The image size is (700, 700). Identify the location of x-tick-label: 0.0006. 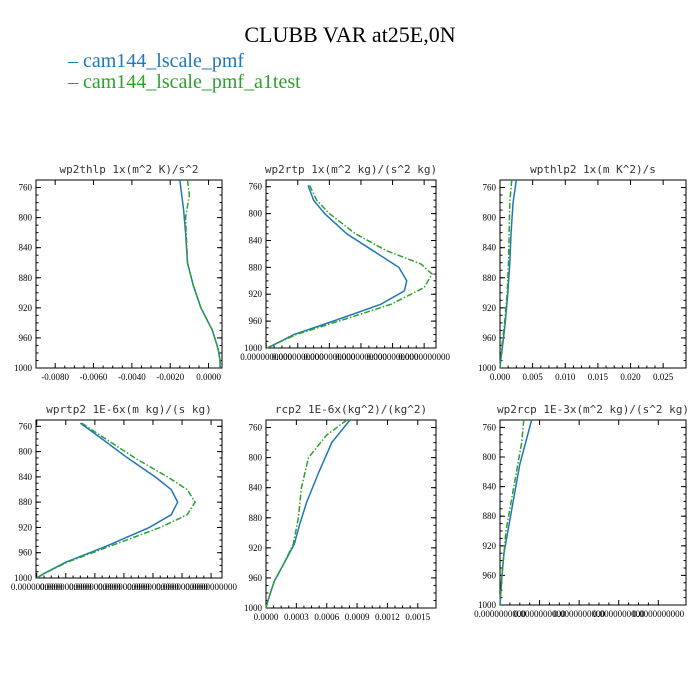
(326, 617).